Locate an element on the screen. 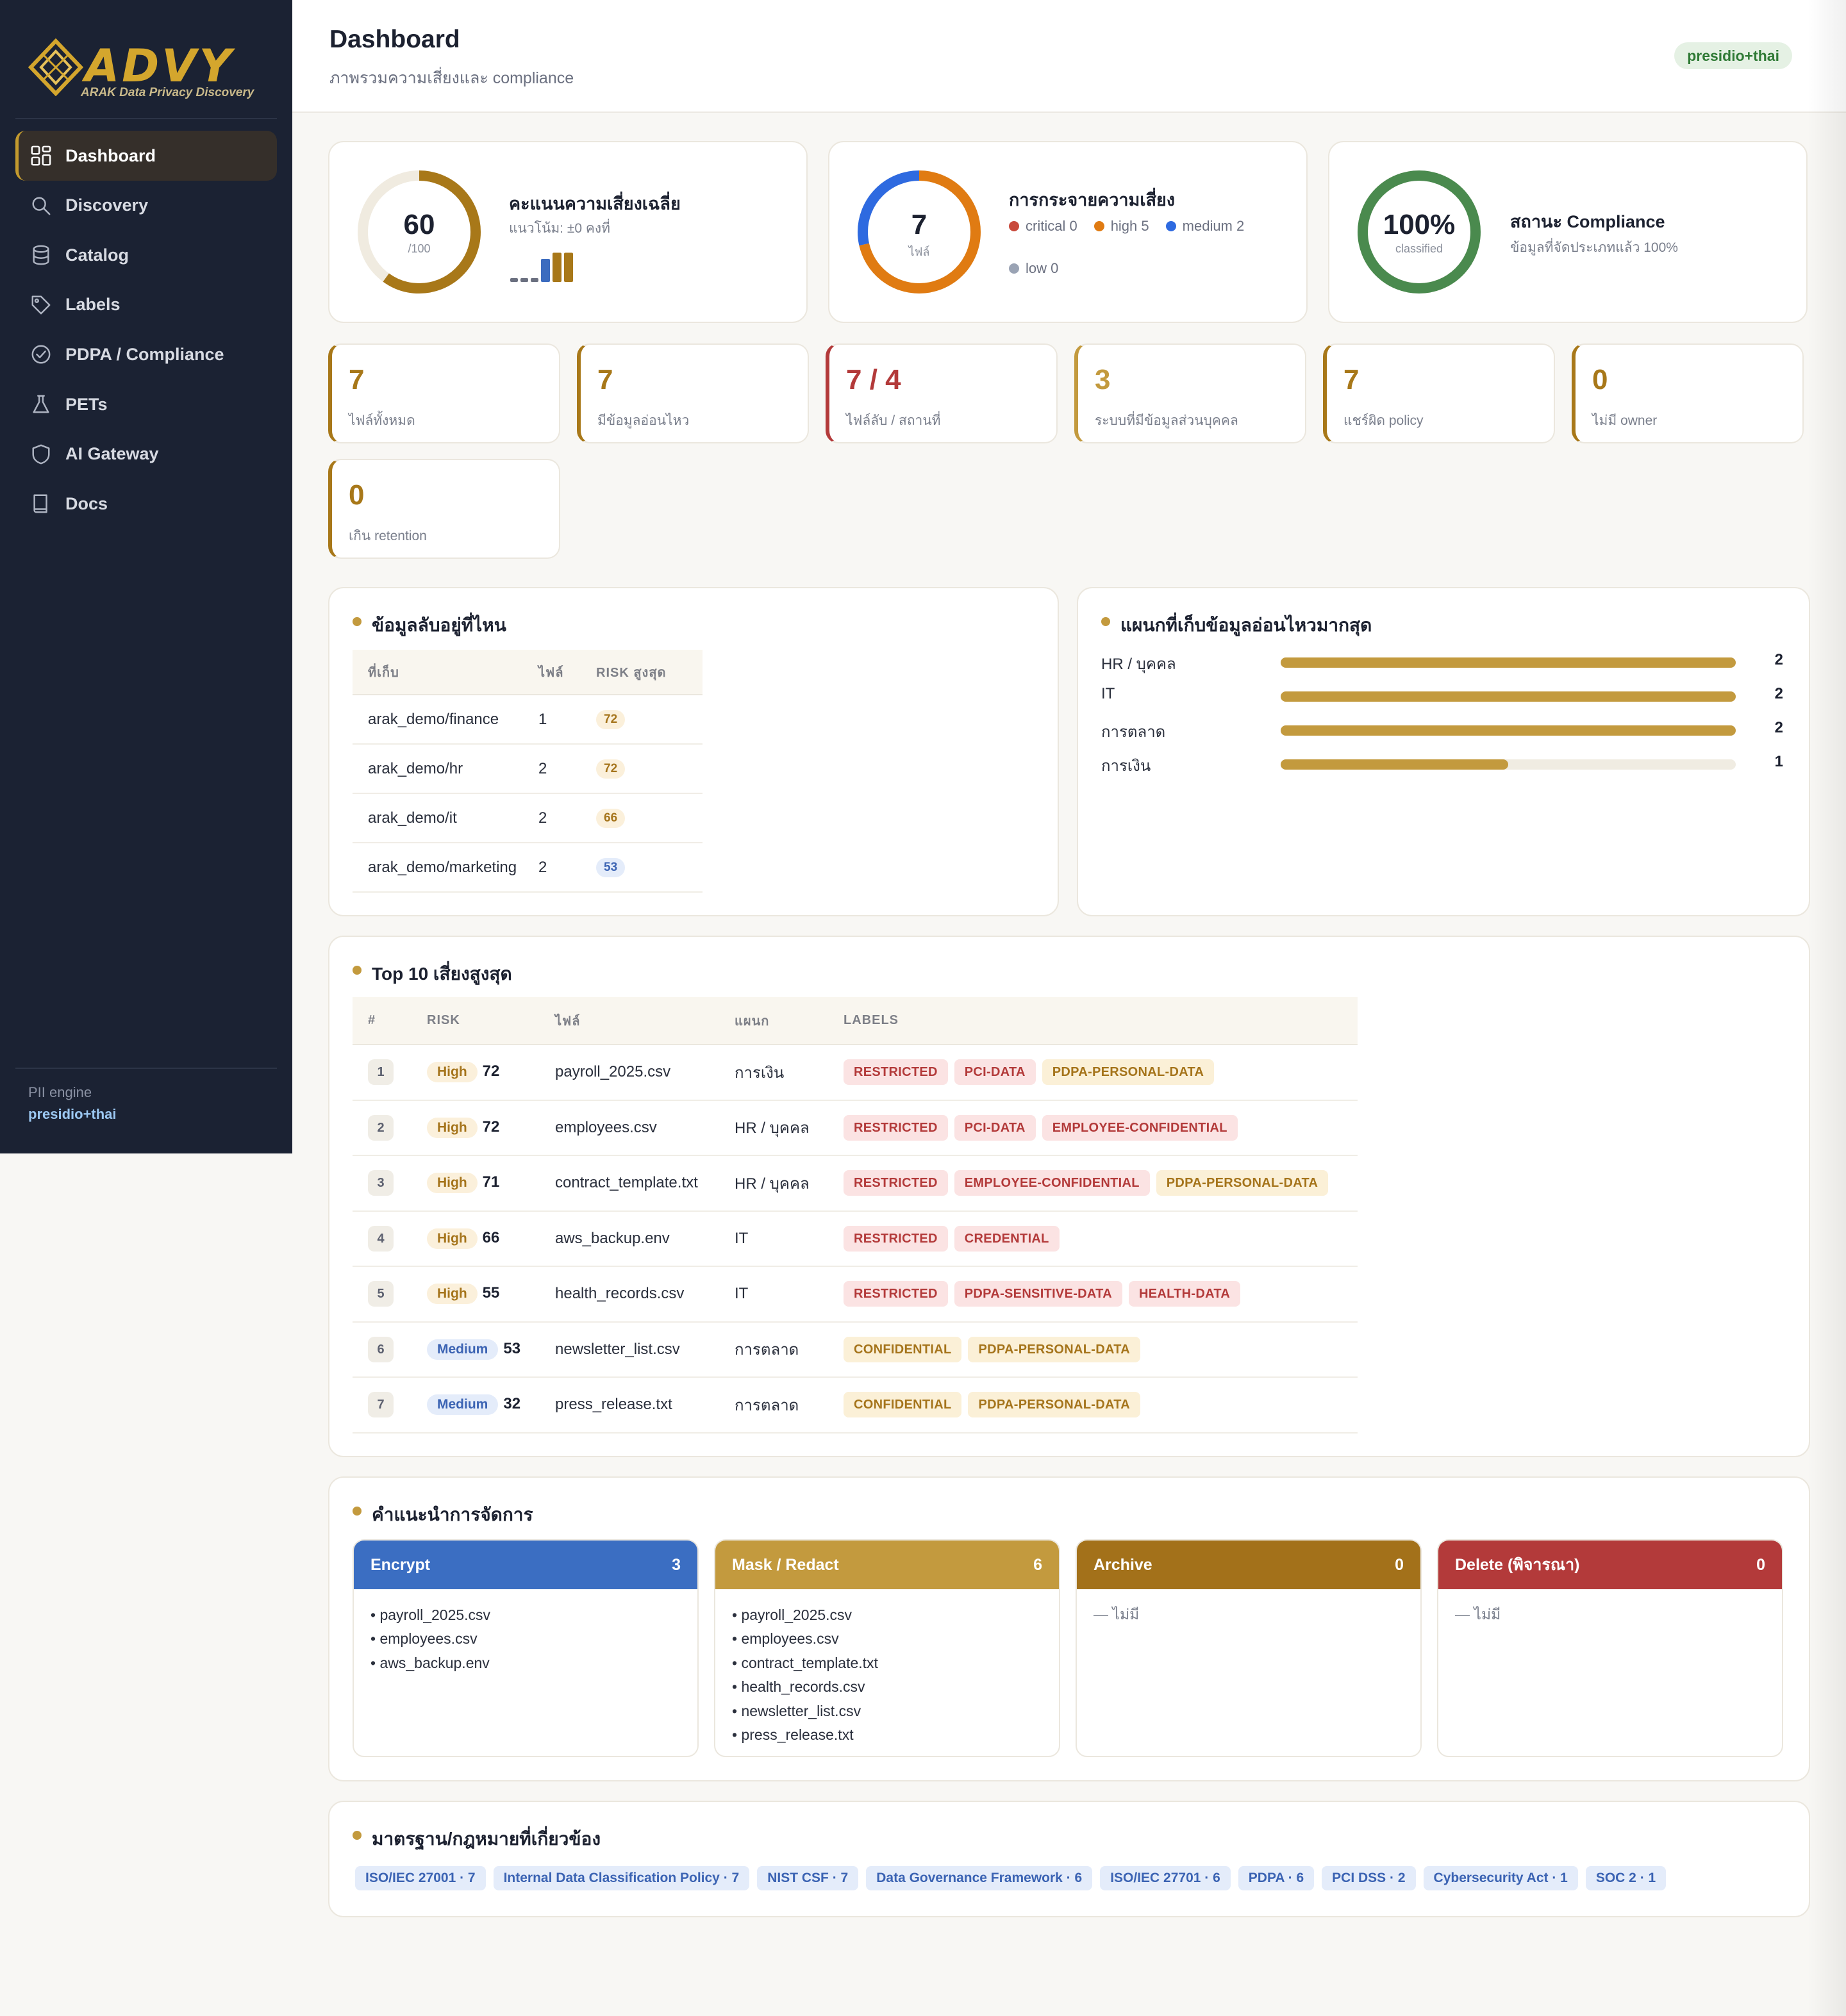 This screenshot has width=1846, height=2016. stat-card: 7 แชร์ผิด policy is located at coordinates (1439, 393).